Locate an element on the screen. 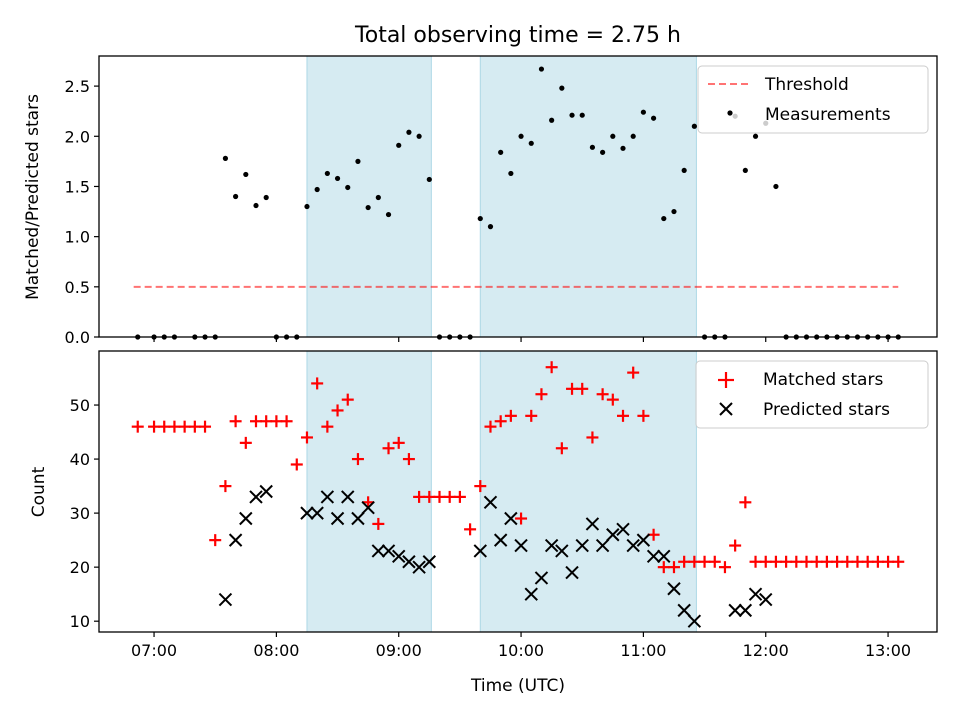 This screenshot has height=720, width=960. top-panel-shaded-interval is located at coordinates (588, 196).